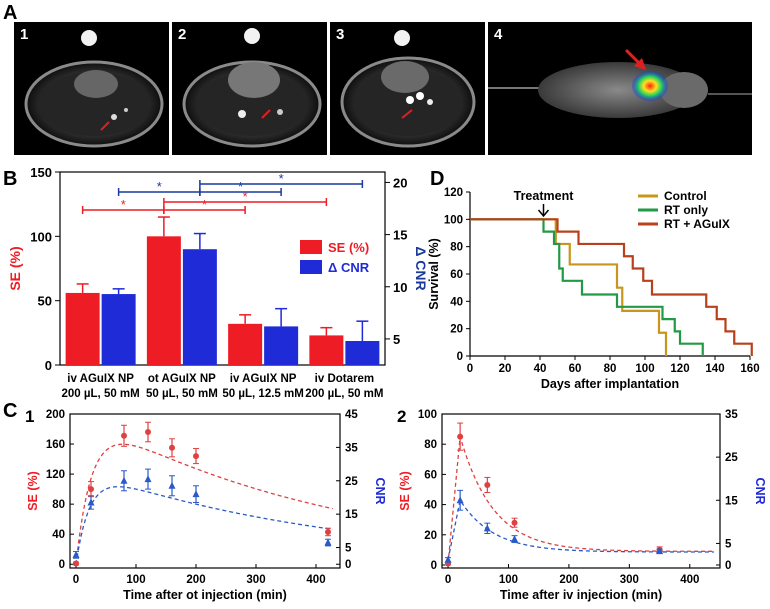  Describe the element at coordinates (460, 357) in the screenshot. I see `y-tick-label: 0` at that location.